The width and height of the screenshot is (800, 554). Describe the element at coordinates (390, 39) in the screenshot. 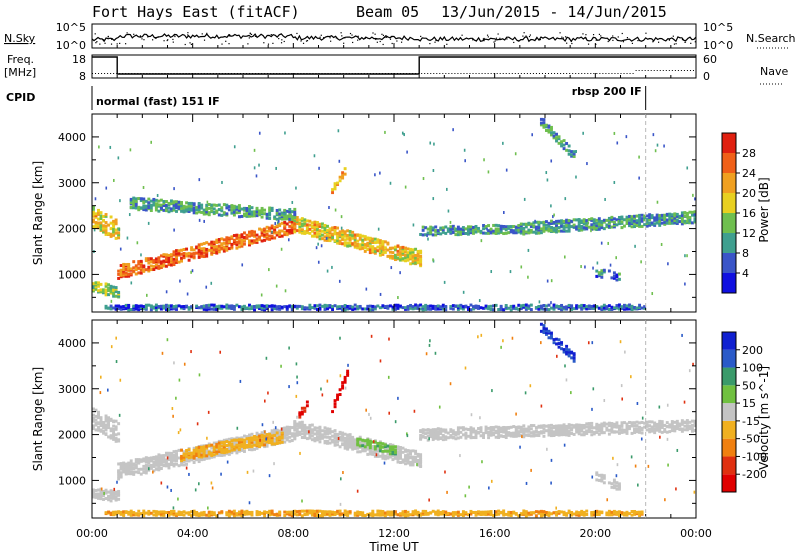

I see `nsky-dot` at that location.